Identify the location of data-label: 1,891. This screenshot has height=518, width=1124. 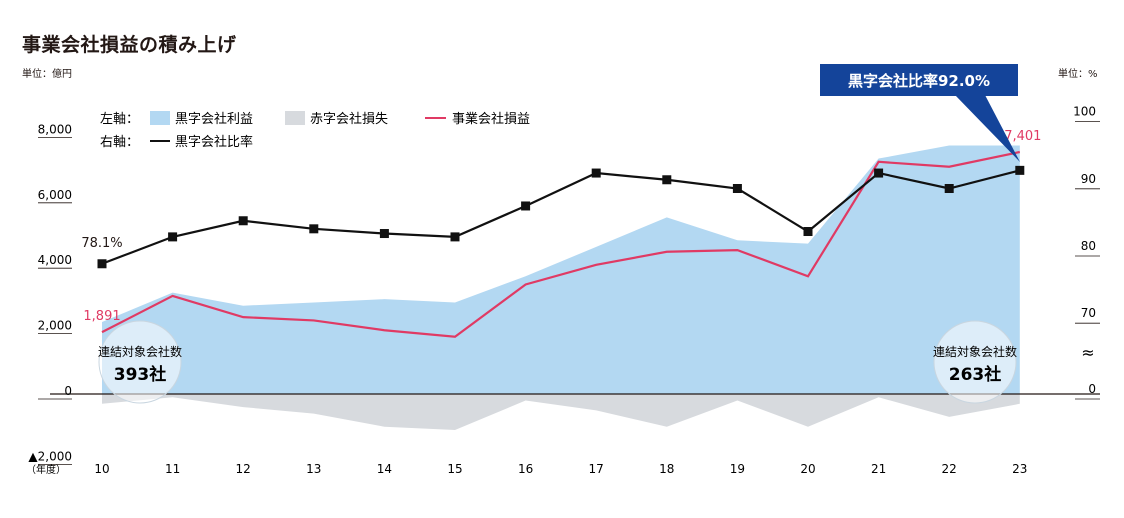
(101, 316).